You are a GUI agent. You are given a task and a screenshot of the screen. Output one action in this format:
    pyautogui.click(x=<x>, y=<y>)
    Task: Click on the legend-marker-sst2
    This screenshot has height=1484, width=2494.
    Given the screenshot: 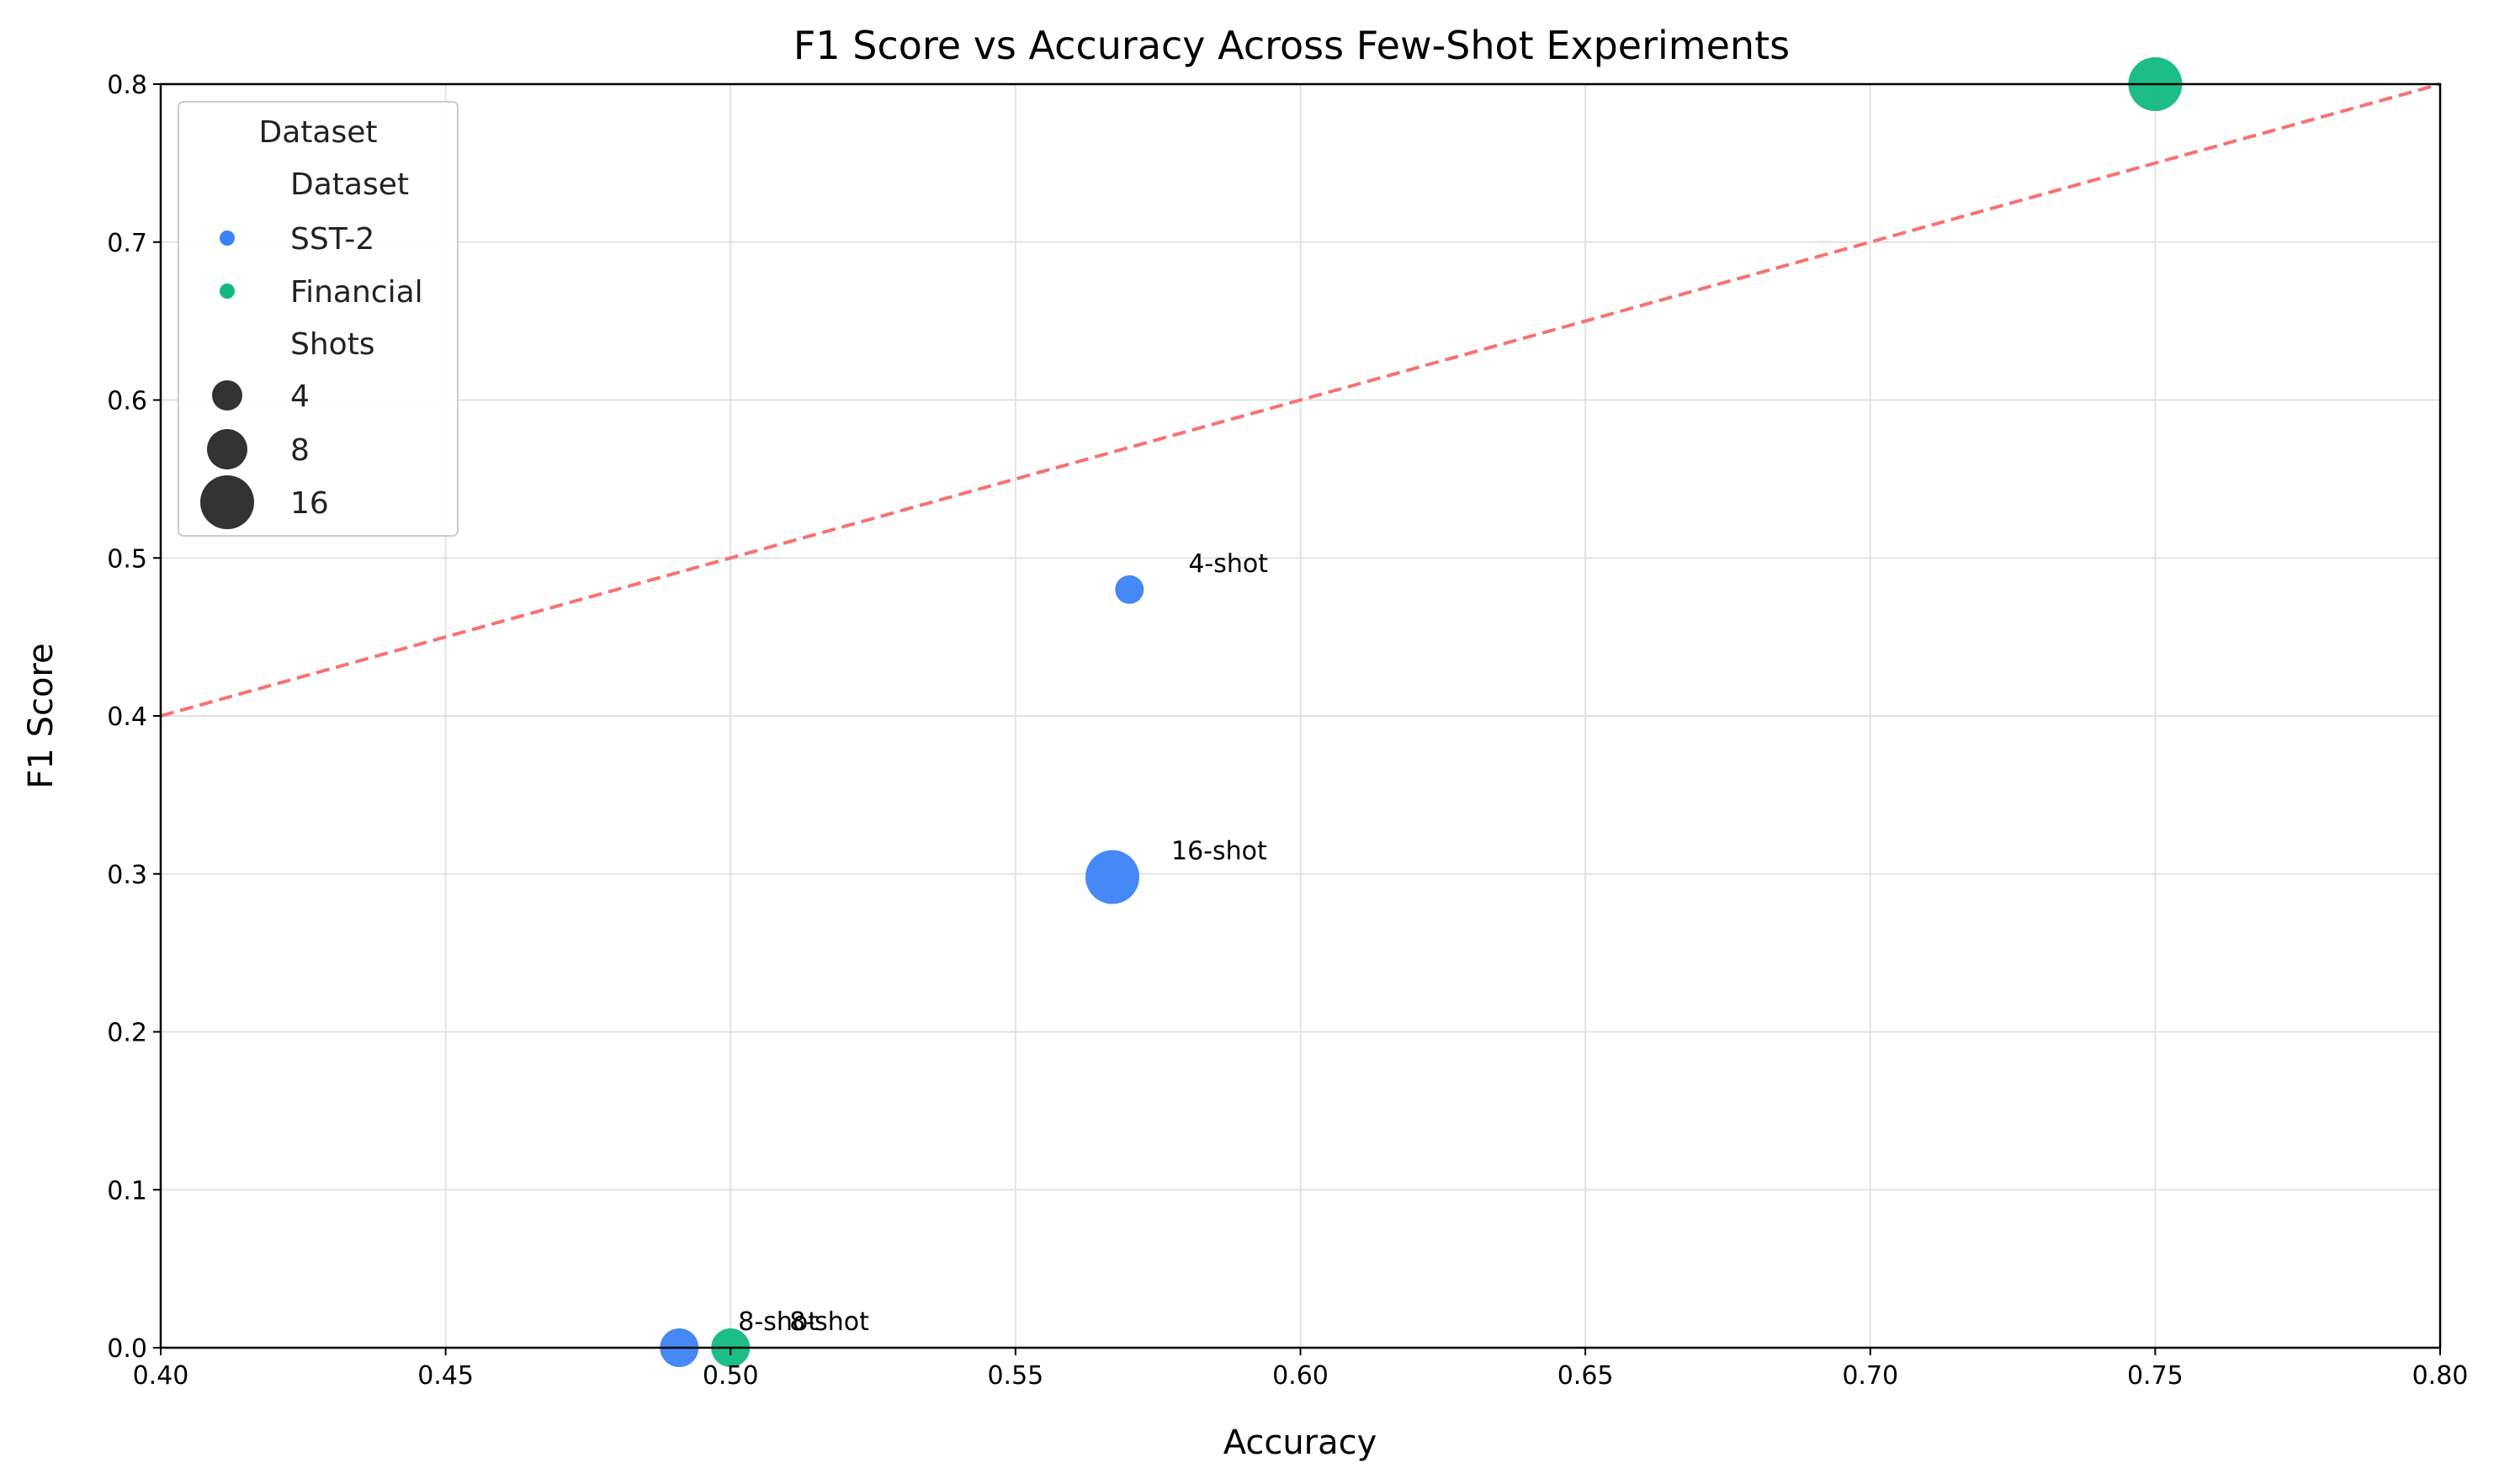 What is the action you would take?
    pyautogui.click(x=227, y=238)
    